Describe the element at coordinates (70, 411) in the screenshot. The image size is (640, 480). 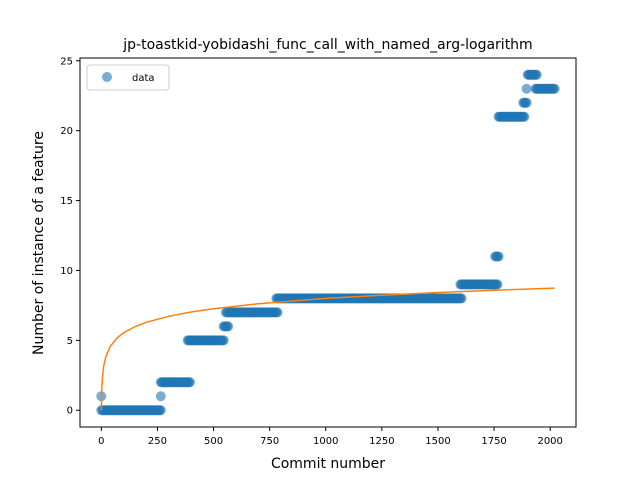
I see `y-tick-label: 0` at that location.